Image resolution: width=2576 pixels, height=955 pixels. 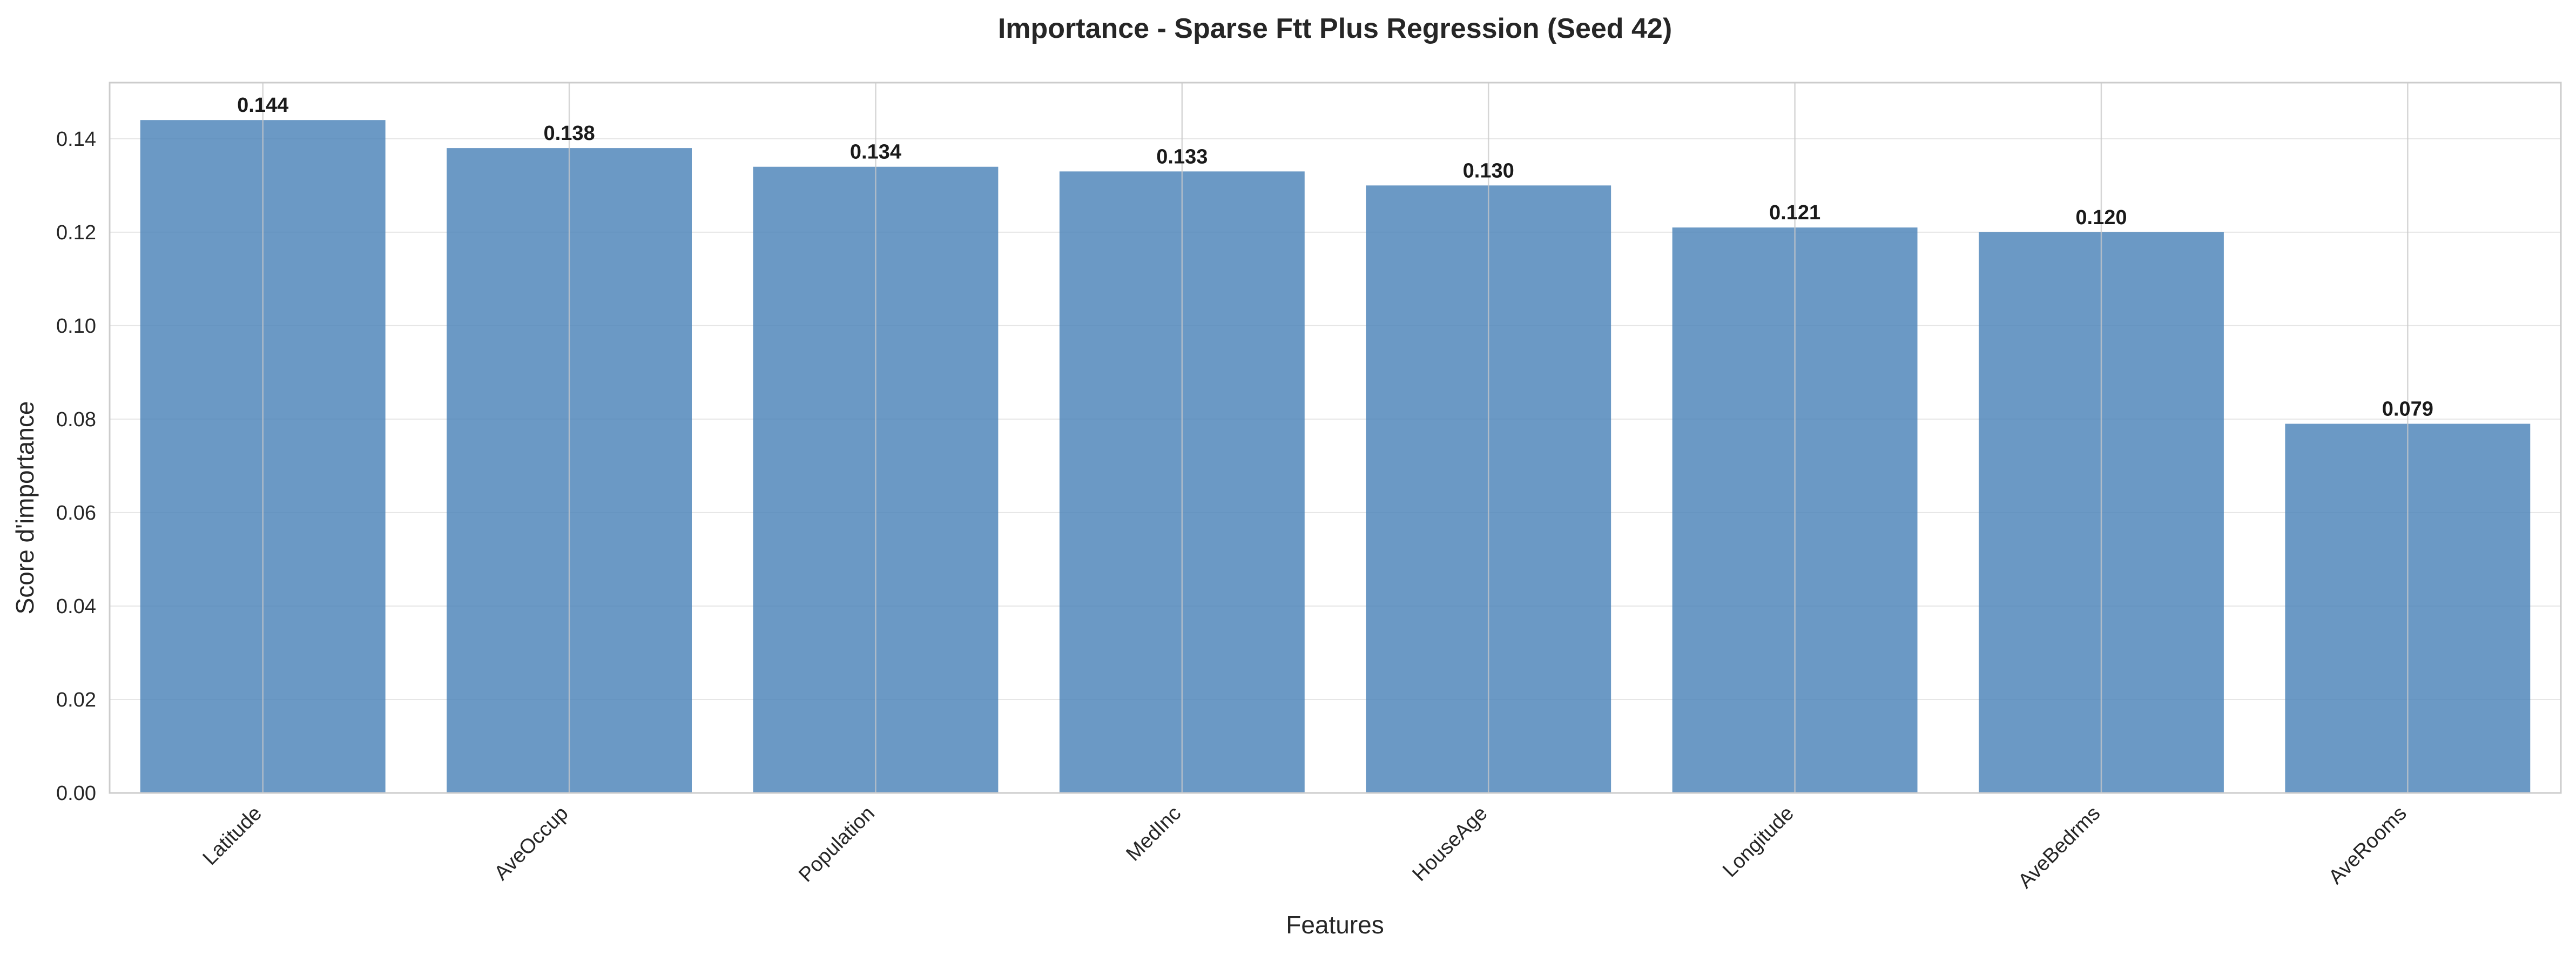 I want to click on y-tick-label: 0.14, so click(x=76, y=139).